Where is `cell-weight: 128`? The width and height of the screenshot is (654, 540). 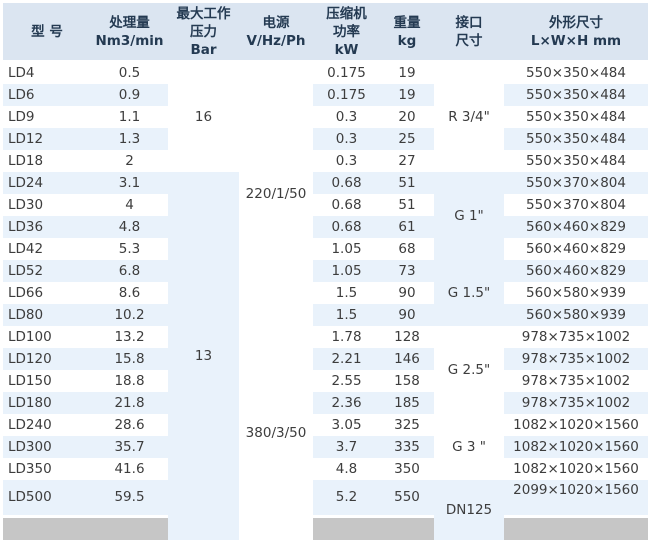
cell-weight: 128 is located at coordinates (407, 337).